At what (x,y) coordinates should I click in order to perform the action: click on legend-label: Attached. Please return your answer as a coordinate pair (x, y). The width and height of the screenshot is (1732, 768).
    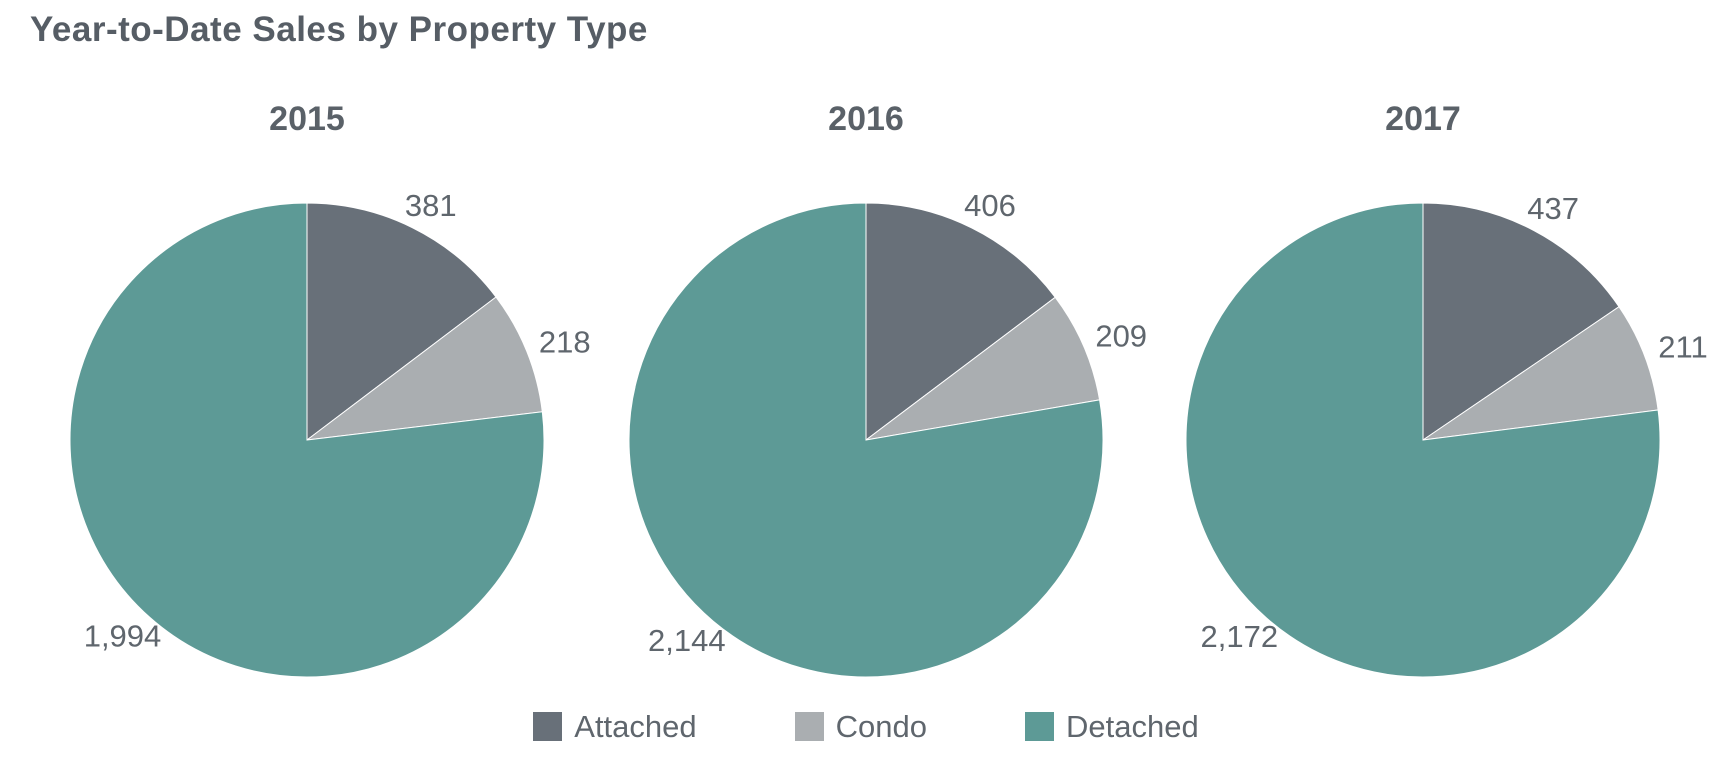
    Looking at the image, I should click on (635, 726).